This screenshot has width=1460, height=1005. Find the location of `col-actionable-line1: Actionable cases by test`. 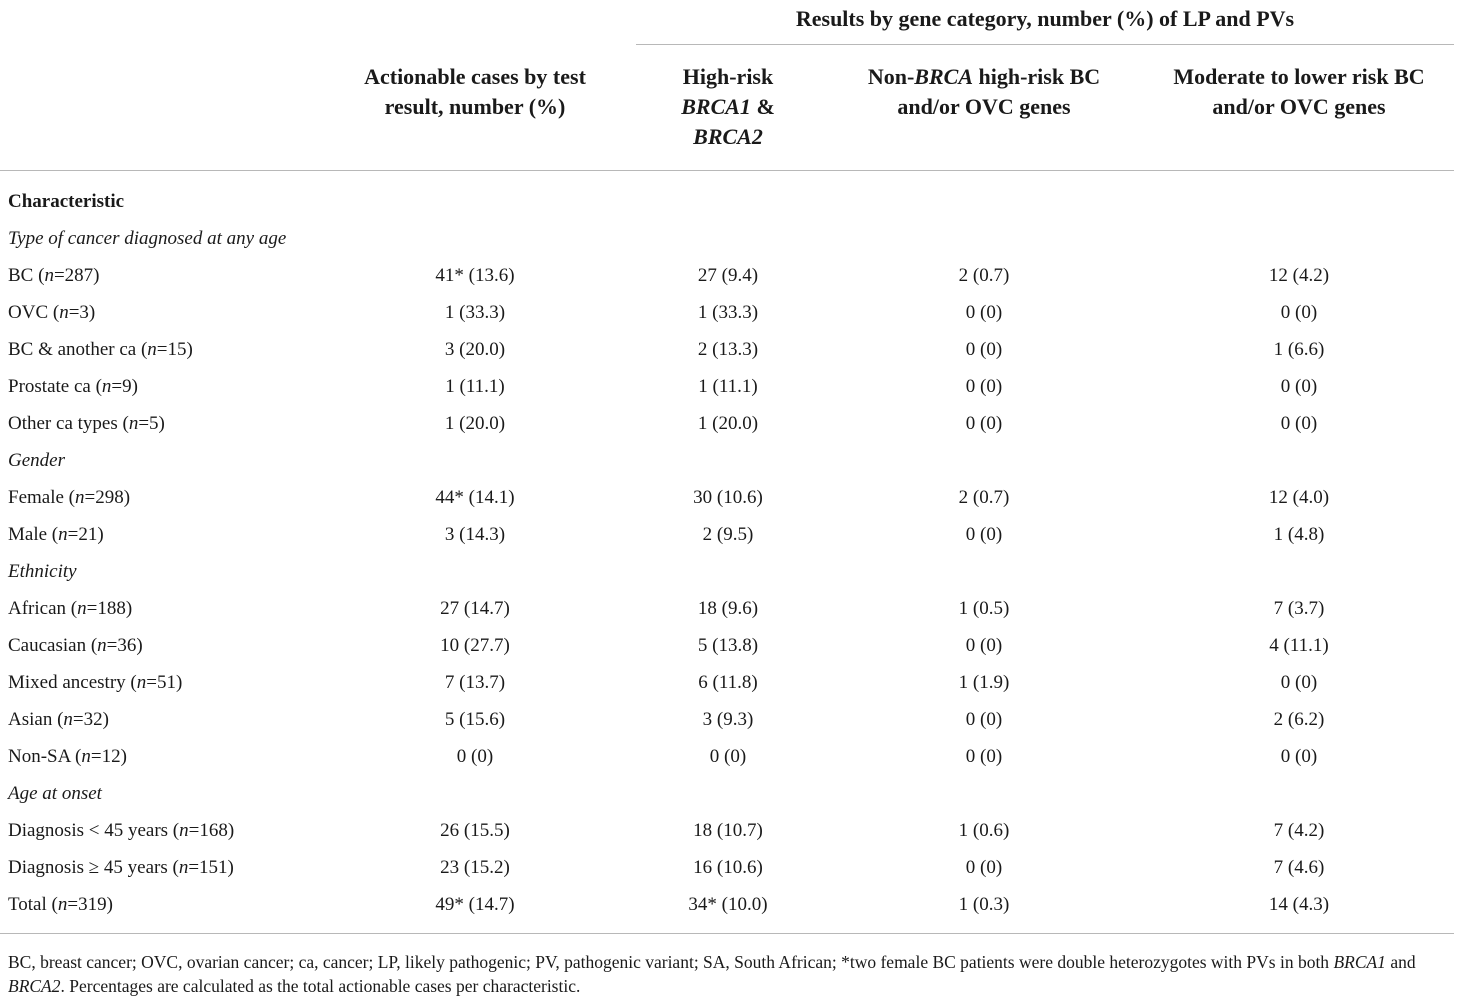

col-actionable-line1: Actionable cases by test is located at coordinates (475, 76).